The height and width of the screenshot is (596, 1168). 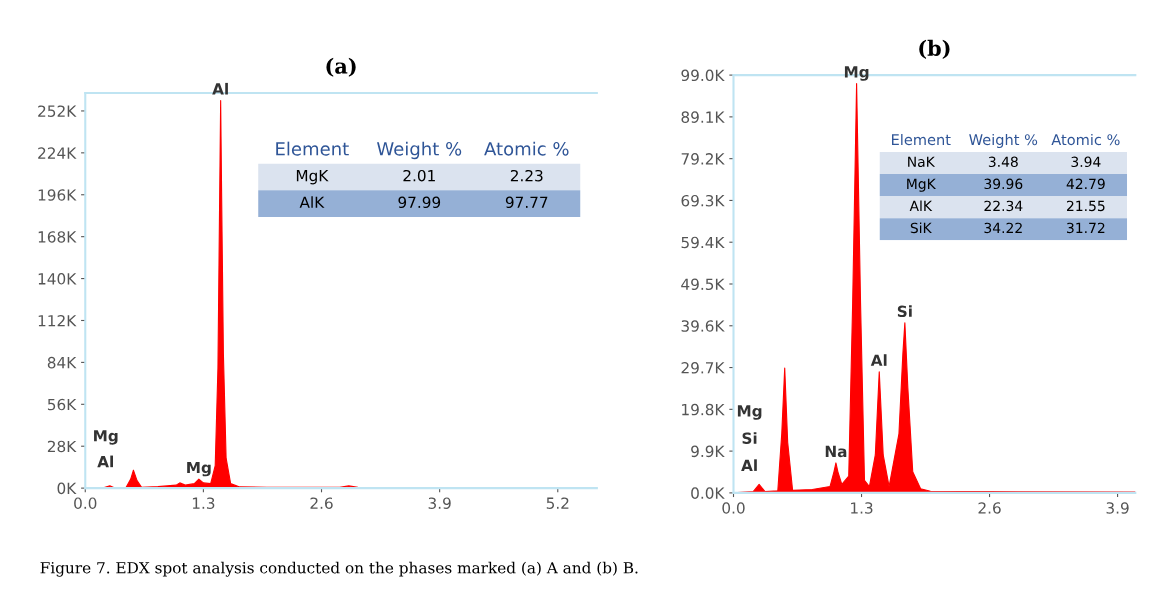 What do you see at coordinates (526, 175) in the screenshot?
I see `annotation: 2.23` at bounding box center [526, 175].